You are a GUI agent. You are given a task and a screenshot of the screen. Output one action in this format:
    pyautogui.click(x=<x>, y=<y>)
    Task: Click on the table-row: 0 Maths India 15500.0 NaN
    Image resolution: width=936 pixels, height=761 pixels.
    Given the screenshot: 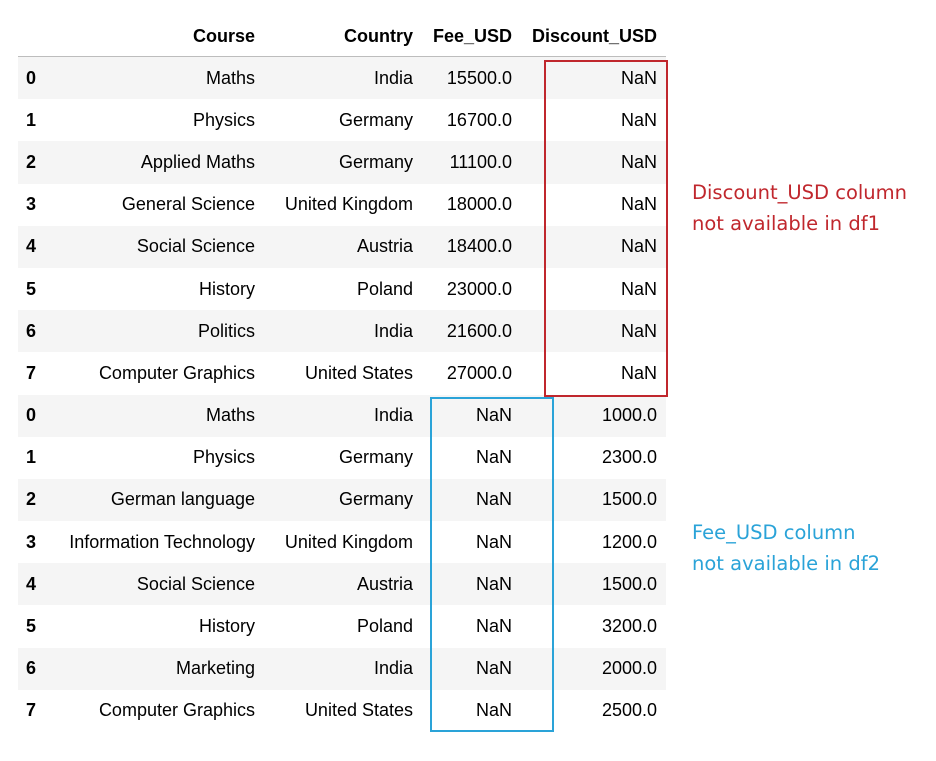 What is the action you would take?
    pyautogui.click(x=342, y=78)
    